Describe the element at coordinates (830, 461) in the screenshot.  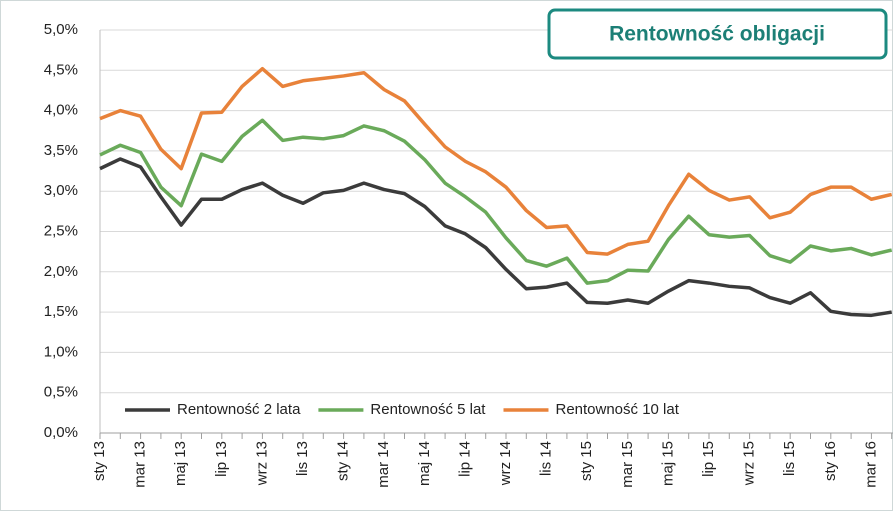
I see `x-tick-label: sty 16` at that location.